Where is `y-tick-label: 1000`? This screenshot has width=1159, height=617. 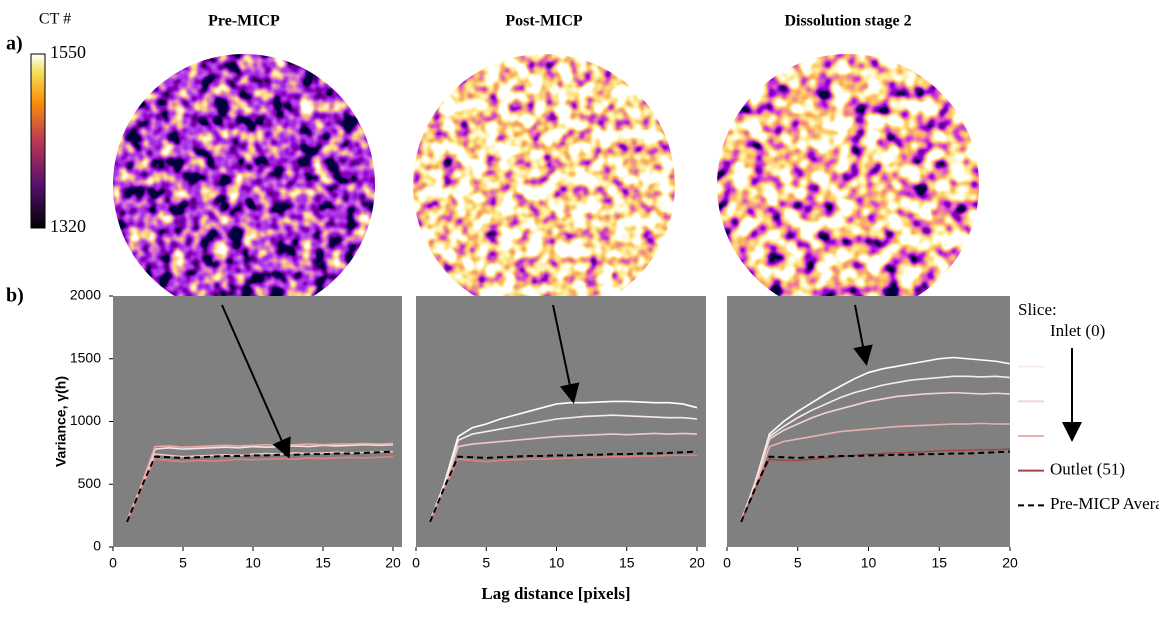 y-tick-label: 1000 is located at coordinates (85, 420).